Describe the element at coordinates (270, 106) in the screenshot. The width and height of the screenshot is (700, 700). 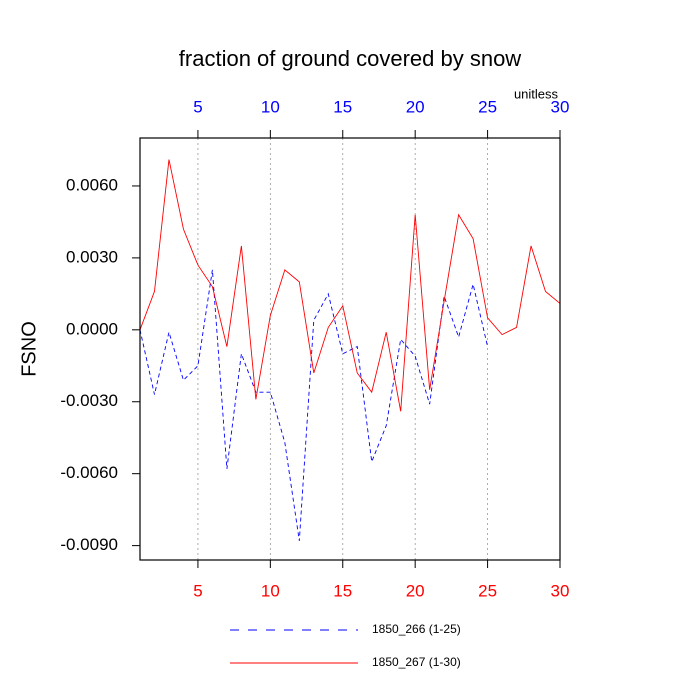
I see `x-top-tick-label: 10` at that location.